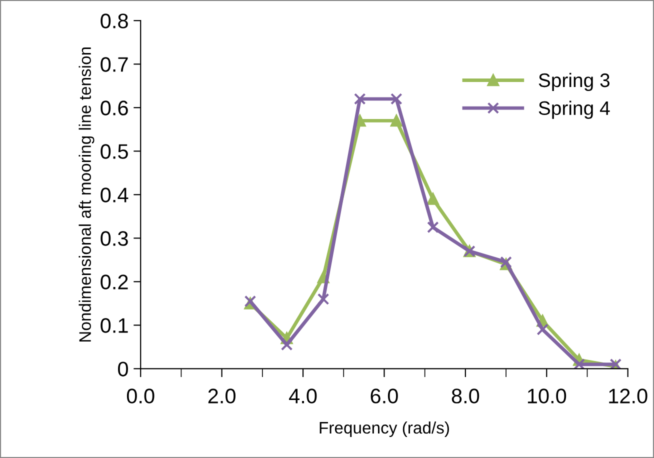 Image resolution: width=654 pixels, height=458 pixels. Describe the element at coordinates (574, 109) in the screenshot. I see `legend-label: Spring 4` at that location.